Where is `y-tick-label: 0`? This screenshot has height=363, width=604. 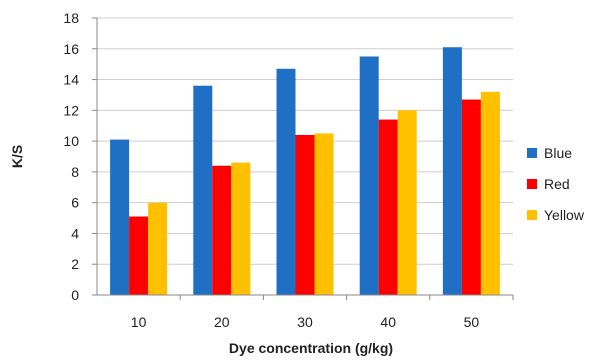 y-tick-label: 0 is located at coordinates (75, 295).